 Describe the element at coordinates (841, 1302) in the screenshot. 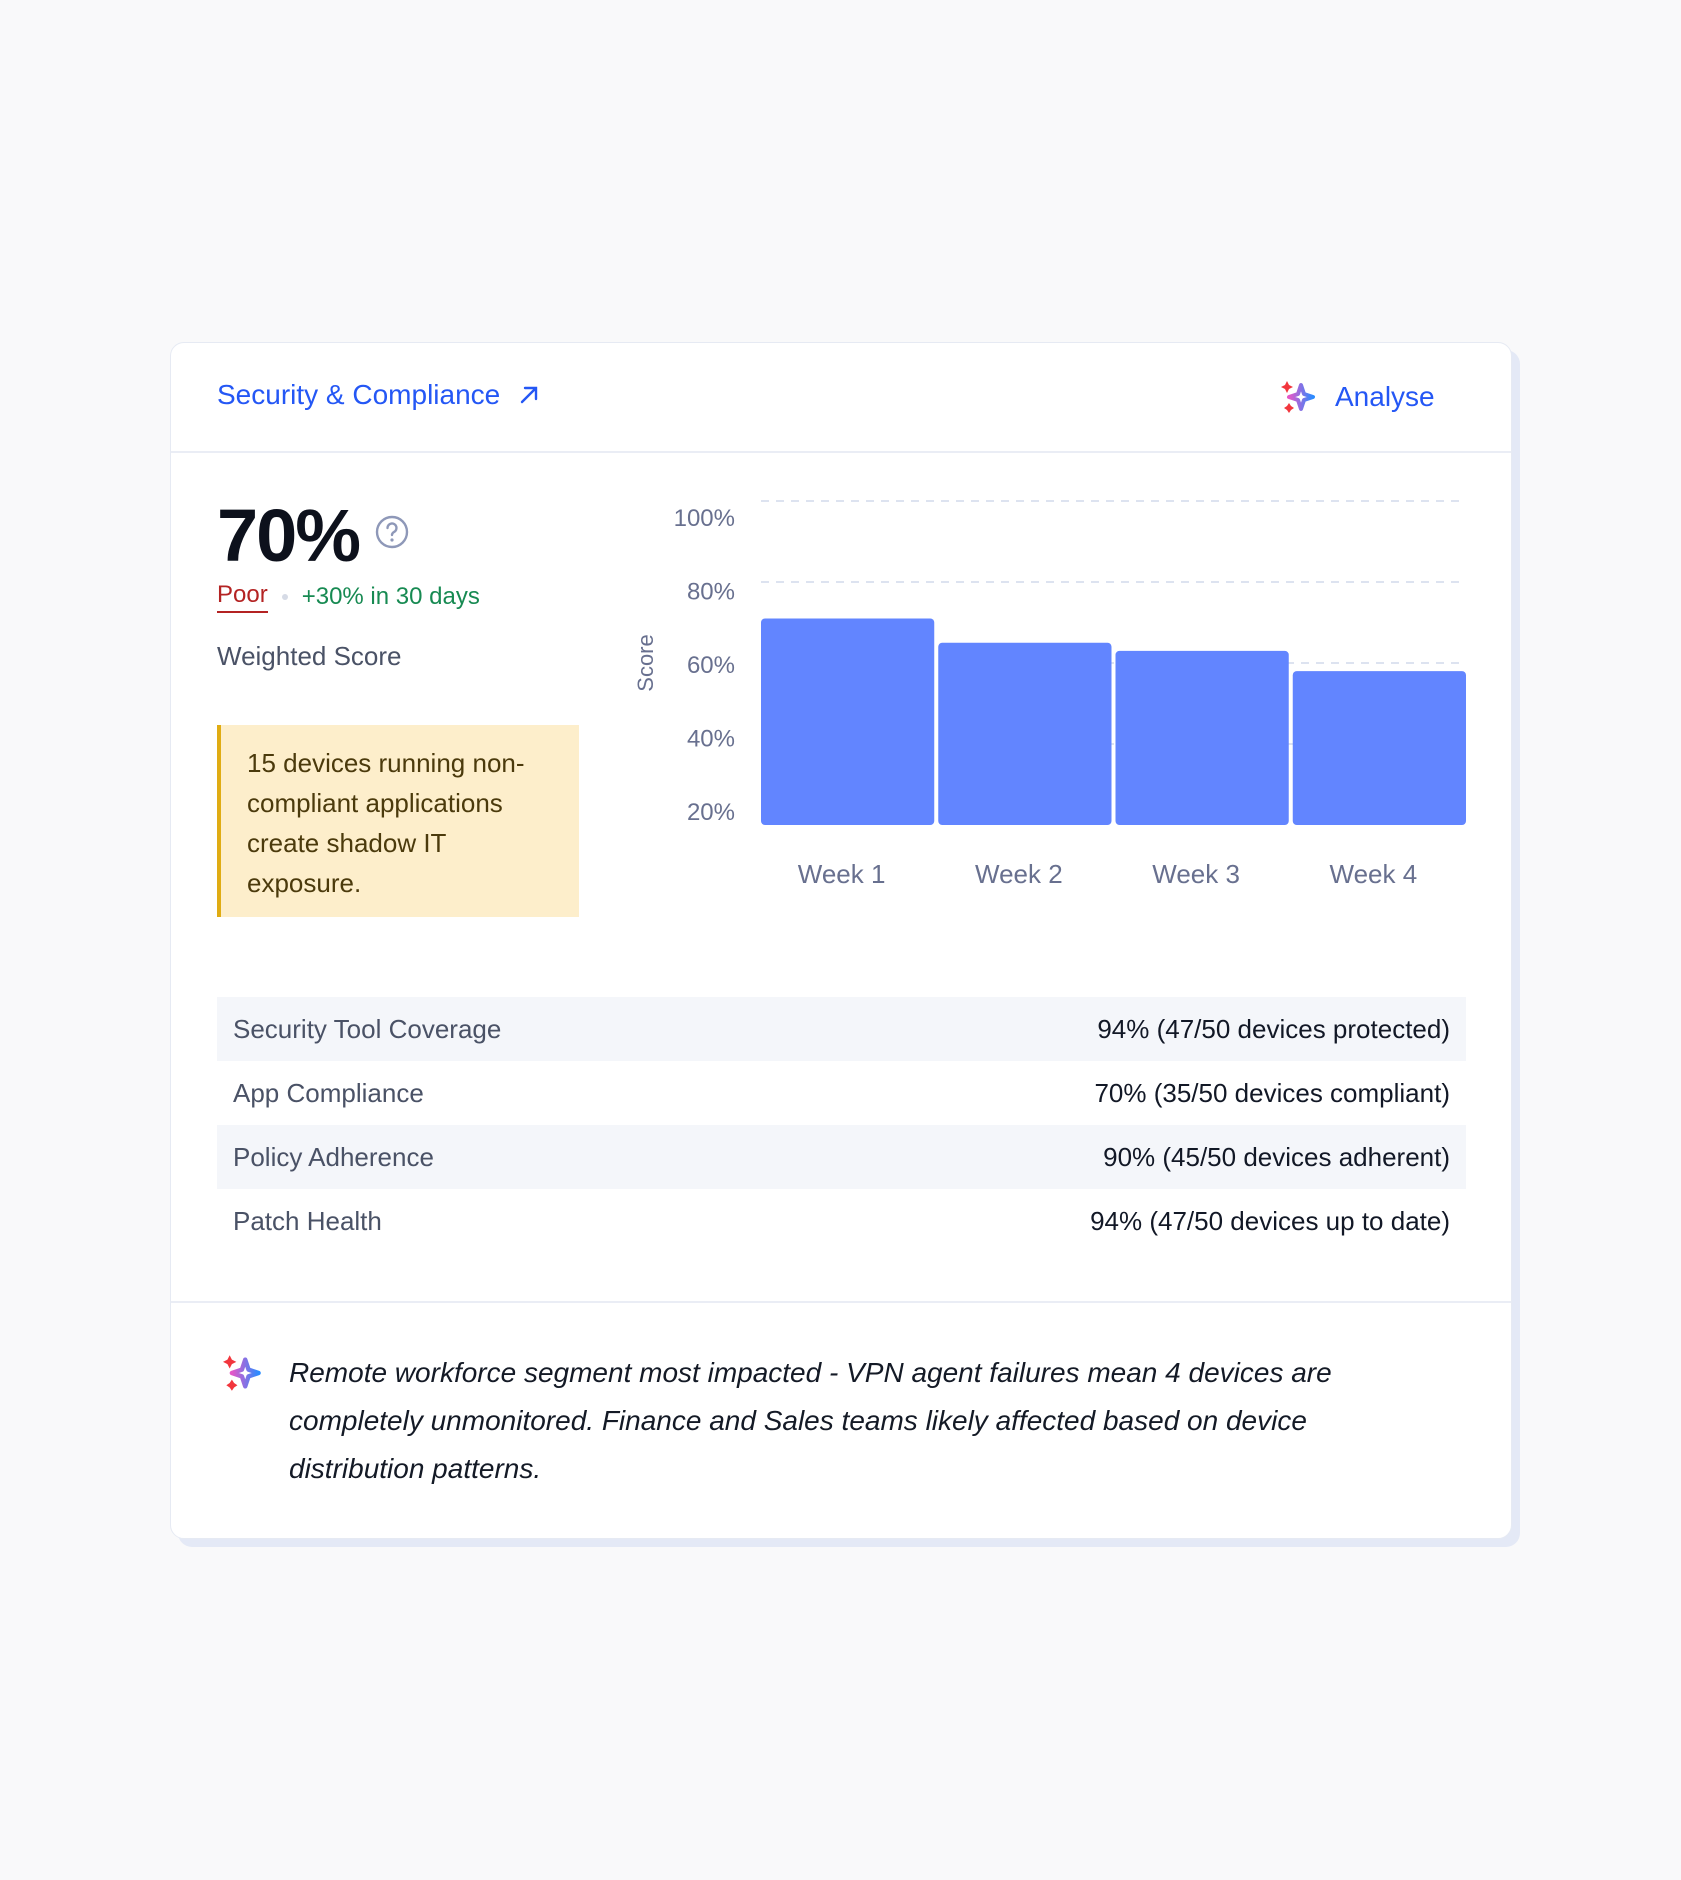

I see `insight-divider` at that location.